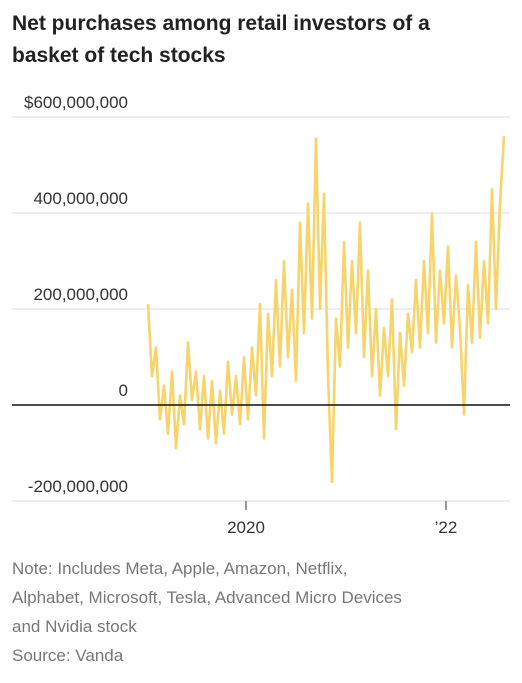  What do you see at coordinates (446, 527) in the screenshot?
I see `x-tick-label: ’22` at bounding box center [446, 527].